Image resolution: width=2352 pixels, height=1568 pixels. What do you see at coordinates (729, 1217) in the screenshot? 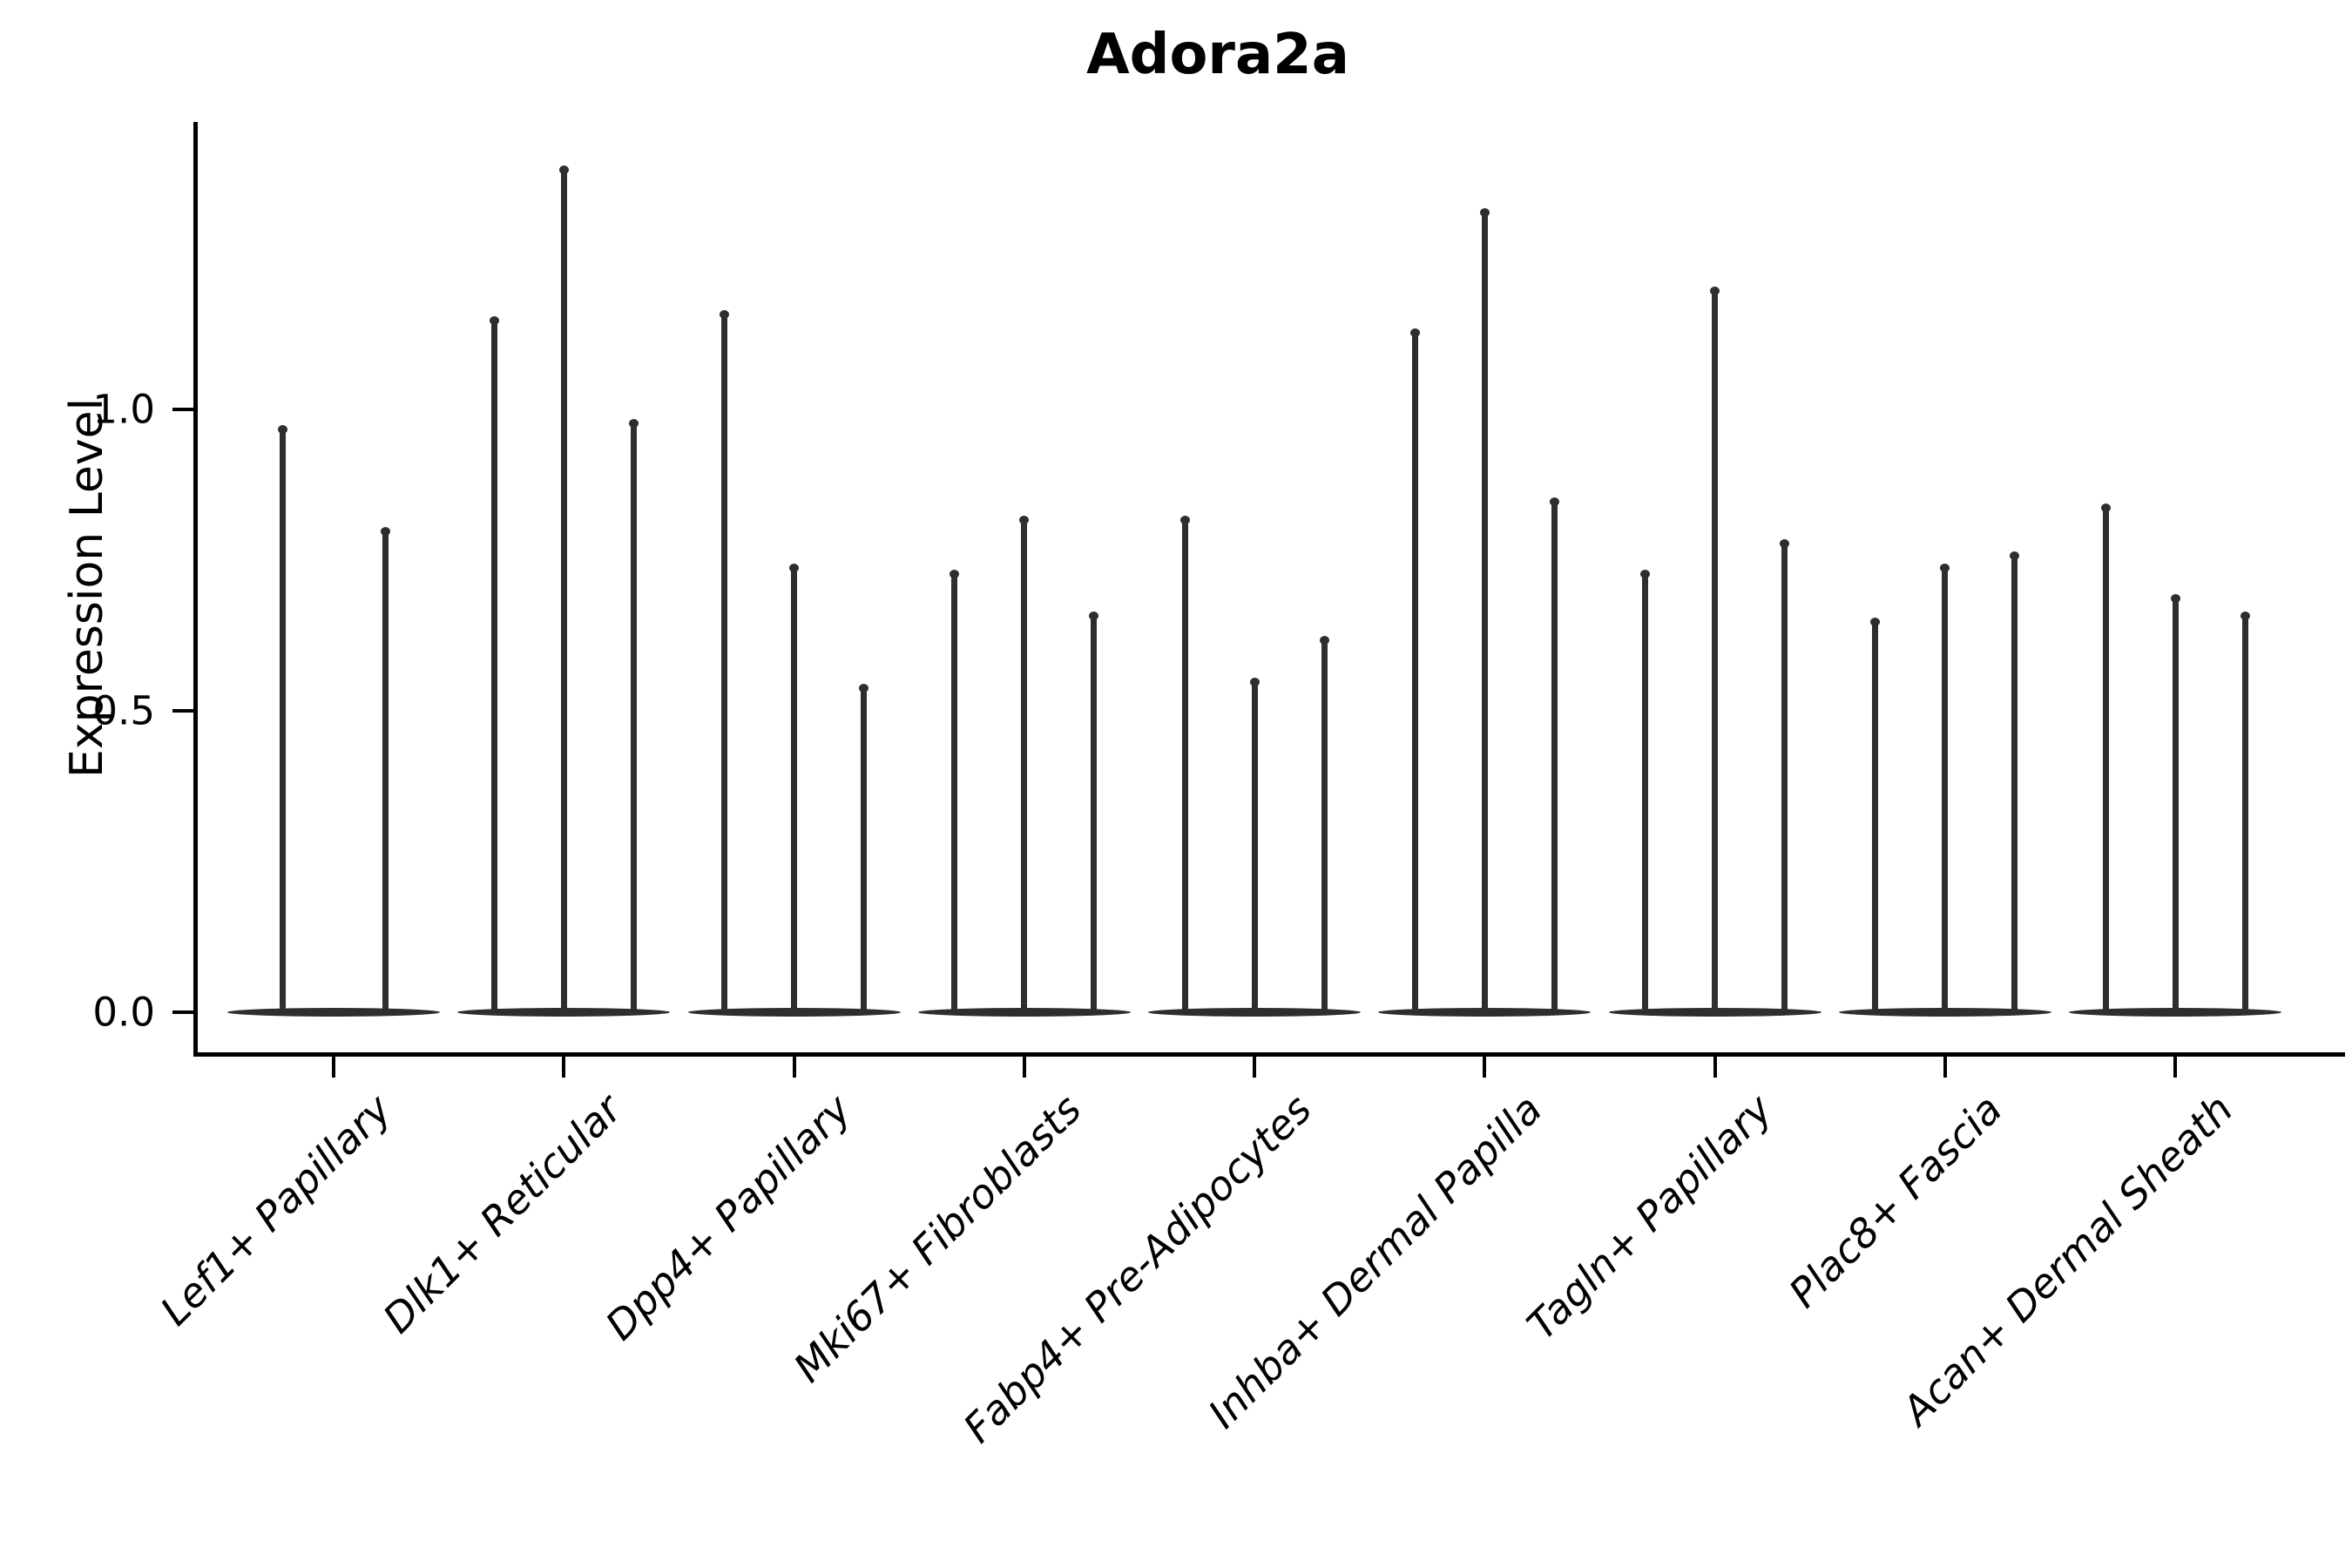
I see `x-tick-label: Dpp4+ Papillary` at bounding box center [729, 1217].